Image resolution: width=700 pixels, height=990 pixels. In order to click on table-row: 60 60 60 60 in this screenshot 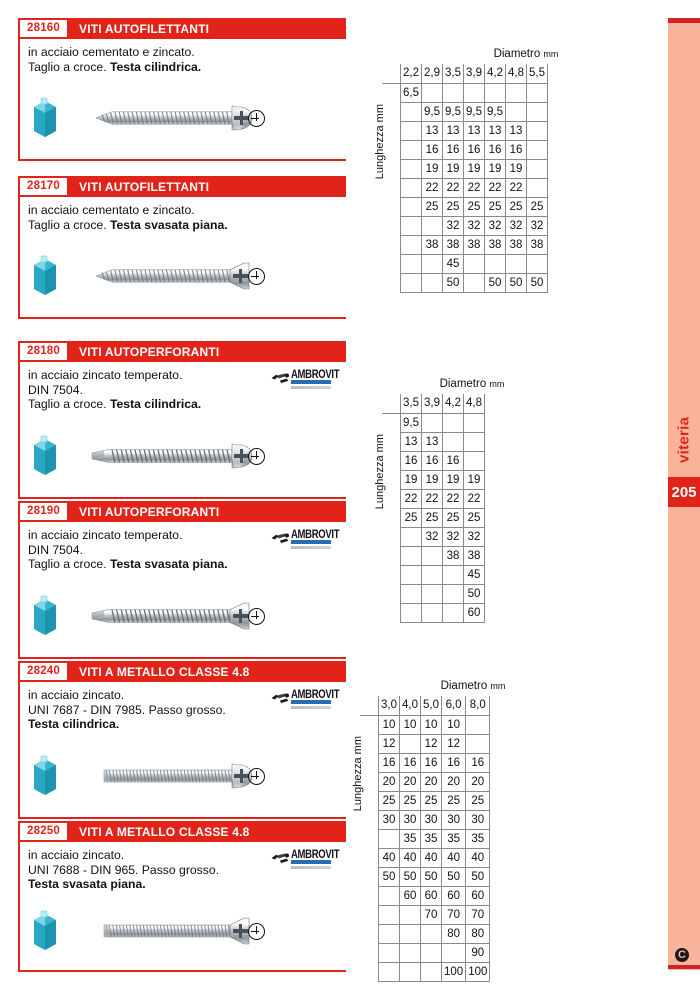, I will do `click(434, 895)`.